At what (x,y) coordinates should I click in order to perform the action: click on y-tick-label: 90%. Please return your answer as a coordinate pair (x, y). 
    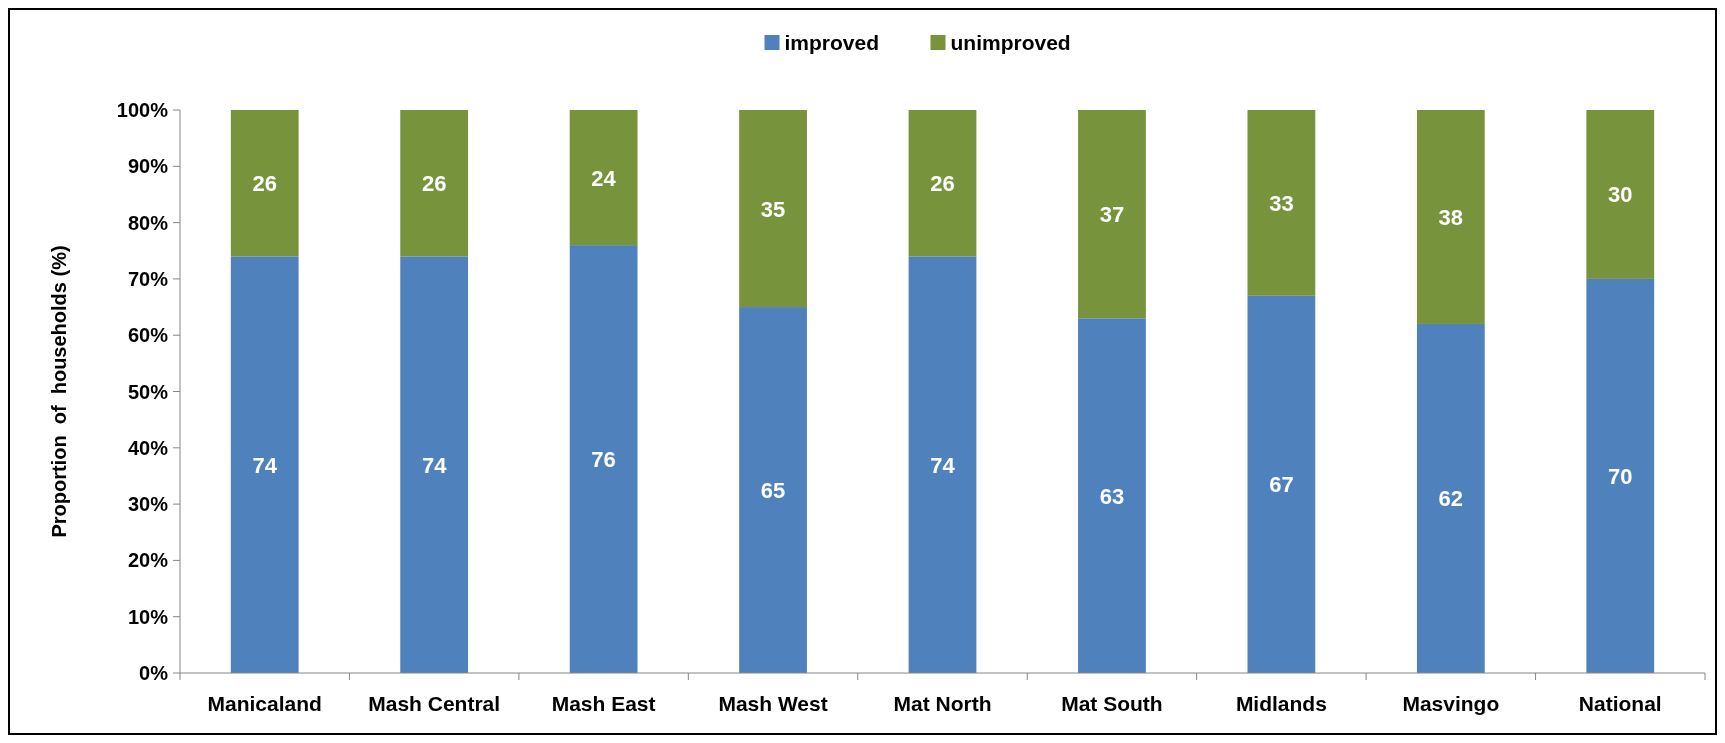
    Looking at the image, I should click on (148, 166).